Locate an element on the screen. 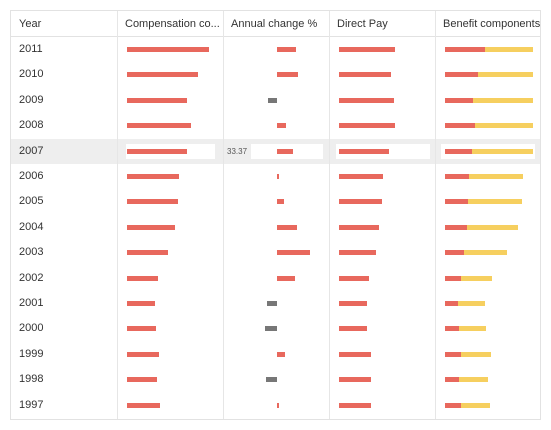 This screenshot has width=551, height=430. year-cell: 1999 is located at coordinates (31, 353).